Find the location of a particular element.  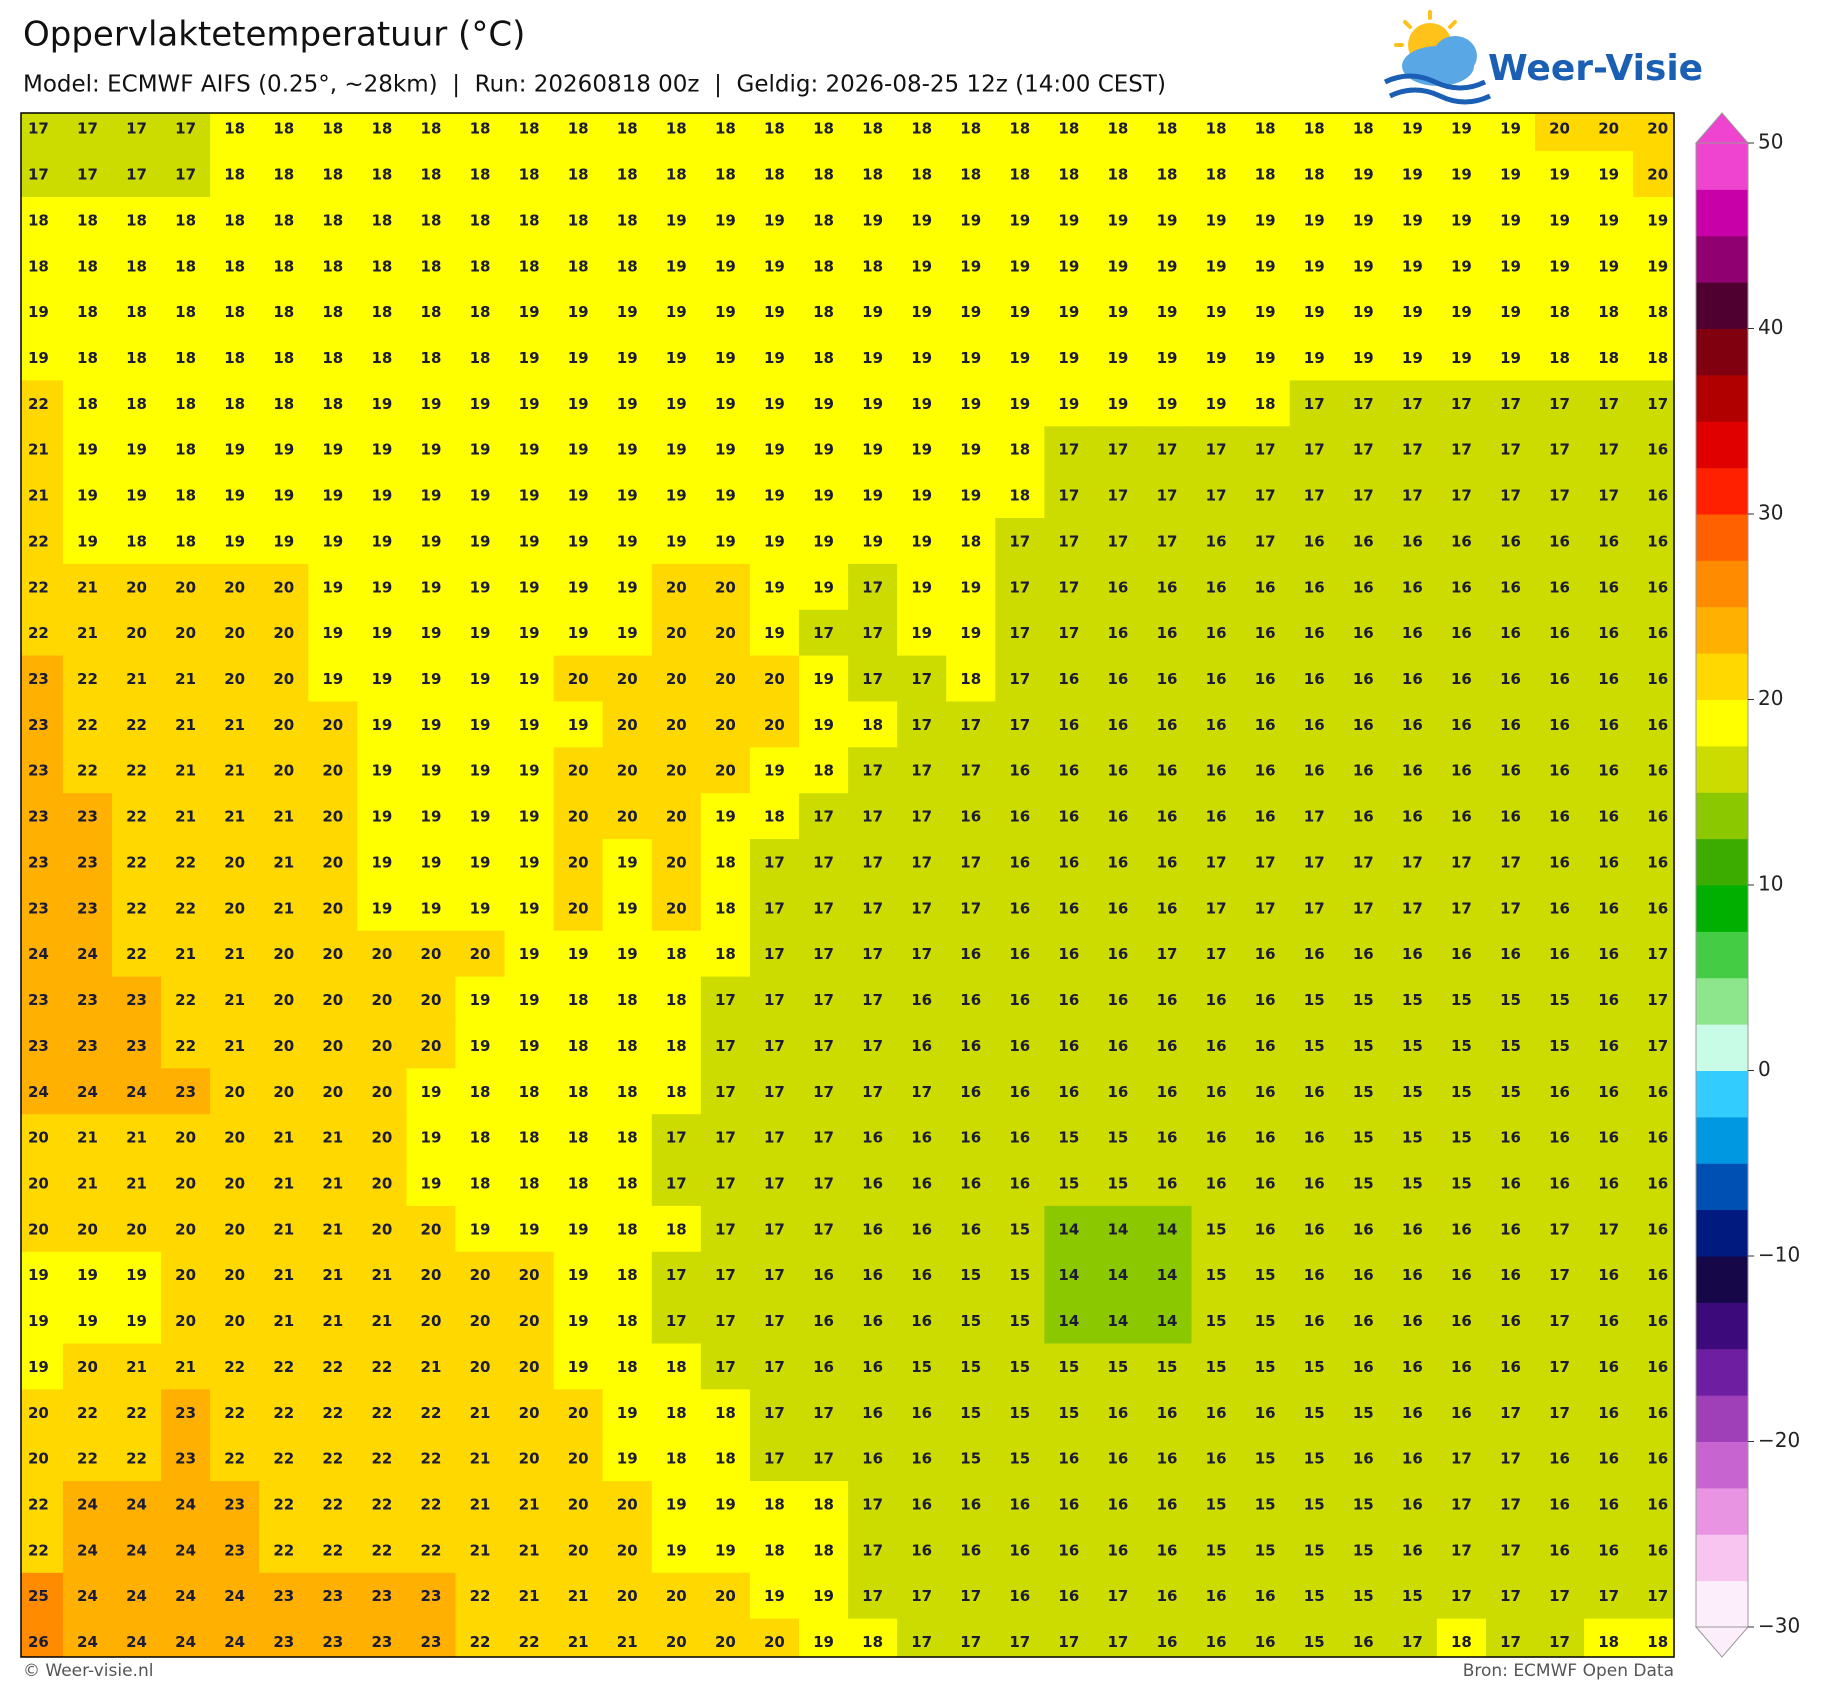

temperature-label: 24 is located at coordinates (136, 1642).